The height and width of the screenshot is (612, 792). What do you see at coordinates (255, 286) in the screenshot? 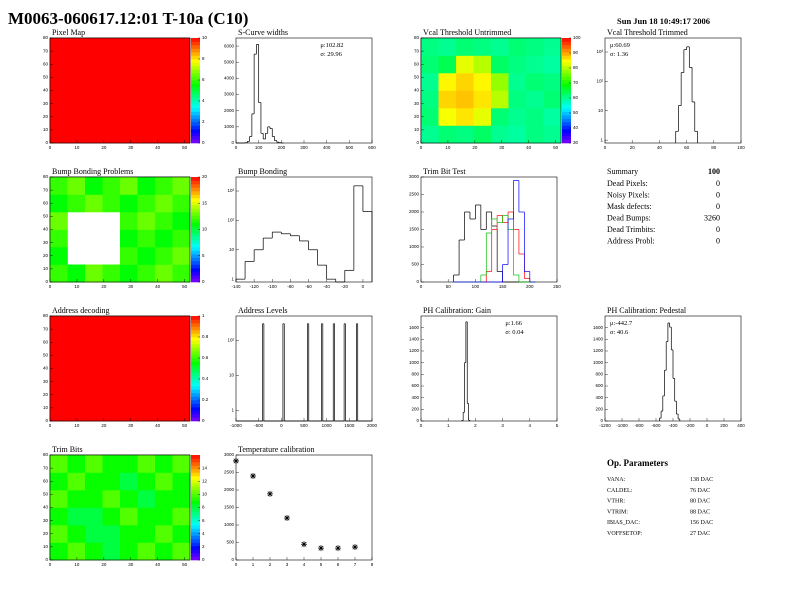
I see `x-tick-label: -120` at bounding box center [255, 286].